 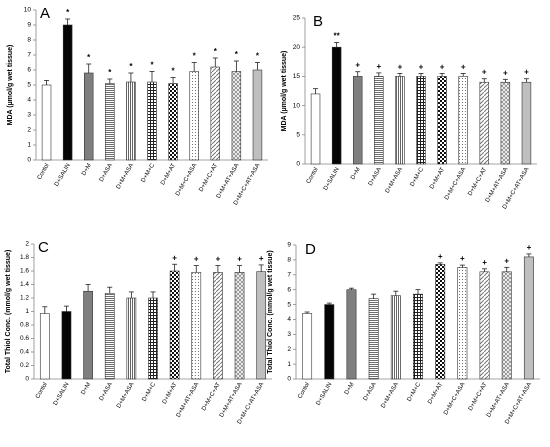 I want to click on panel-label: B, so click(x=318, y=21).